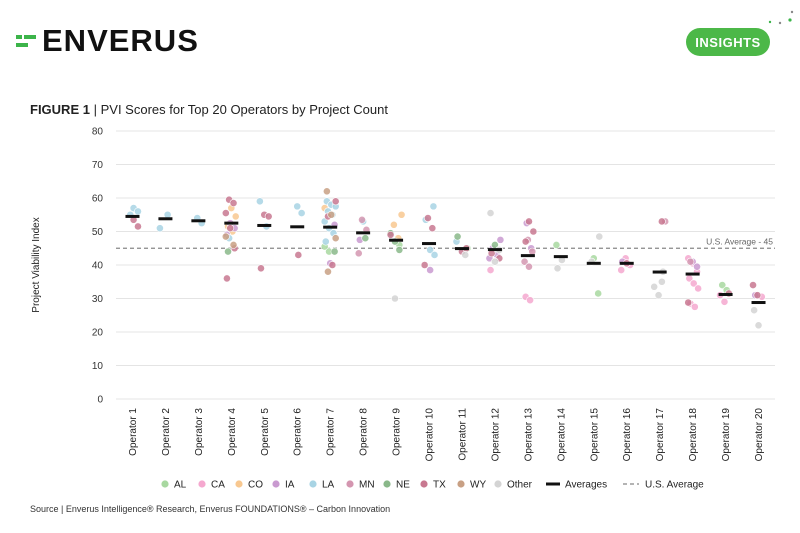 This screenshot has height=533, width=800. What do you see at coordinates (674, 485) in the screenshot?
I see `legend-label: U.S. Average` at bounding box center [674, 485].